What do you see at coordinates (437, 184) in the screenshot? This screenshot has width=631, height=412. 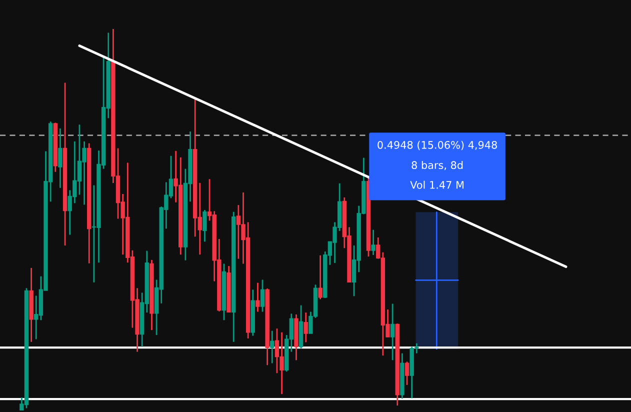 I see `annotation: Vol 1.47 M` at bounding box center [437, 184].